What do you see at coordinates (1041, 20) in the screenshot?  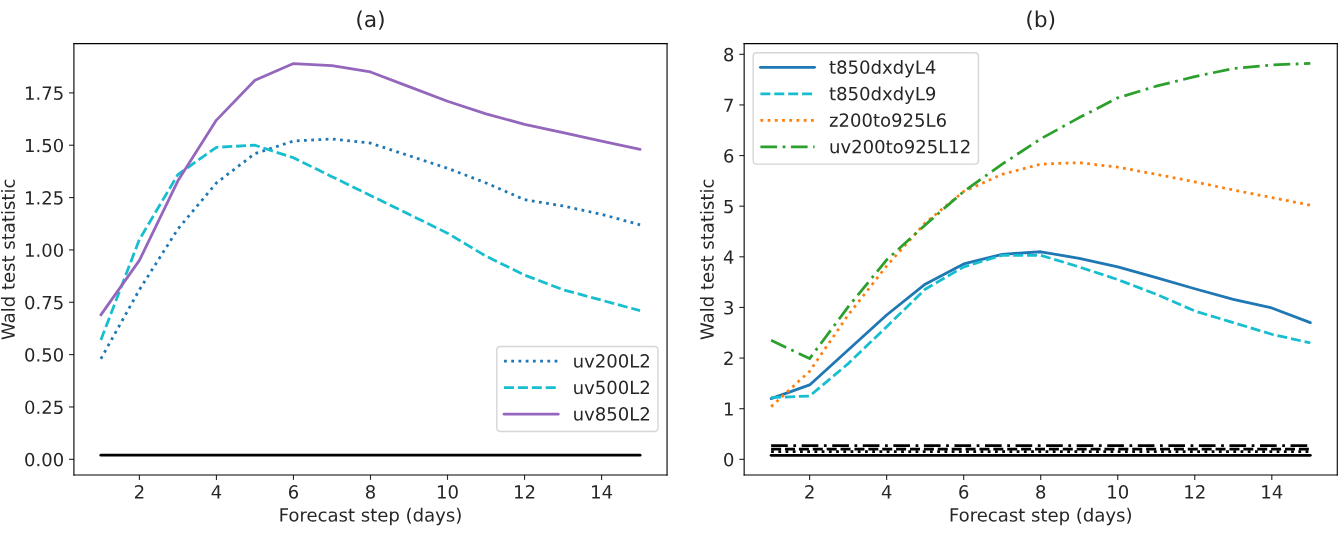 I see `chart-title: (b)` at bounding box center [1041, 20].